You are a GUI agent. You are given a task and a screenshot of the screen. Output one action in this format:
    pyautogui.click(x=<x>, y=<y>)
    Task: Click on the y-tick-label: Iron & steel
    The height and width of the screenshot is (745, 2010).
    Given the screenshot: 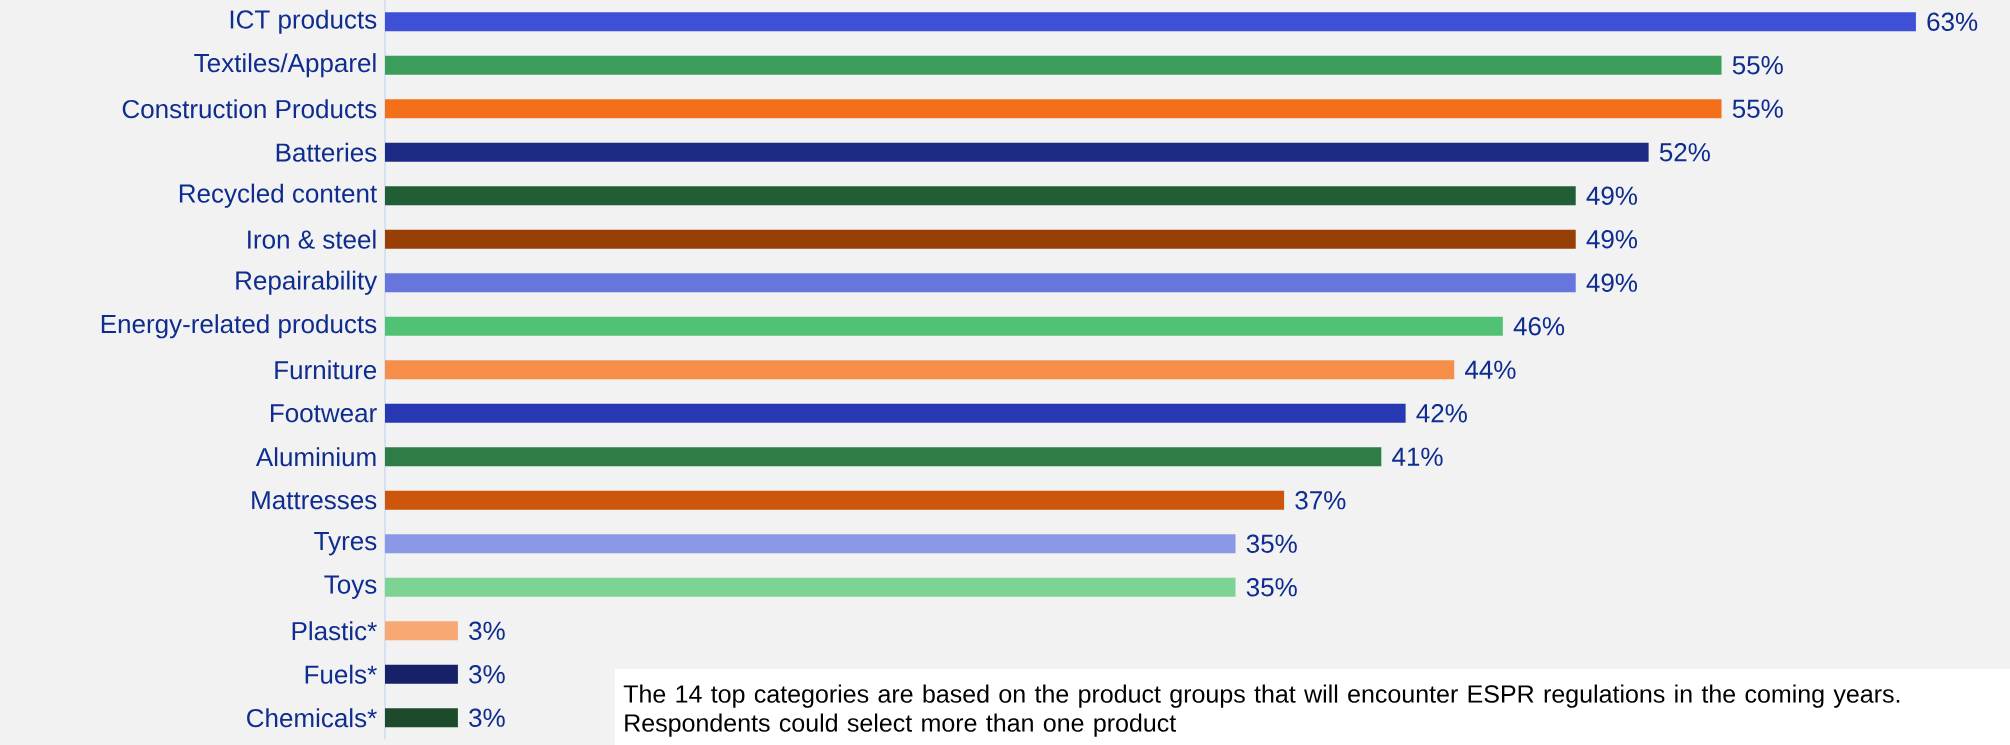 What is the action you would take?
    pyautogui.click(x=312, y=239)
    